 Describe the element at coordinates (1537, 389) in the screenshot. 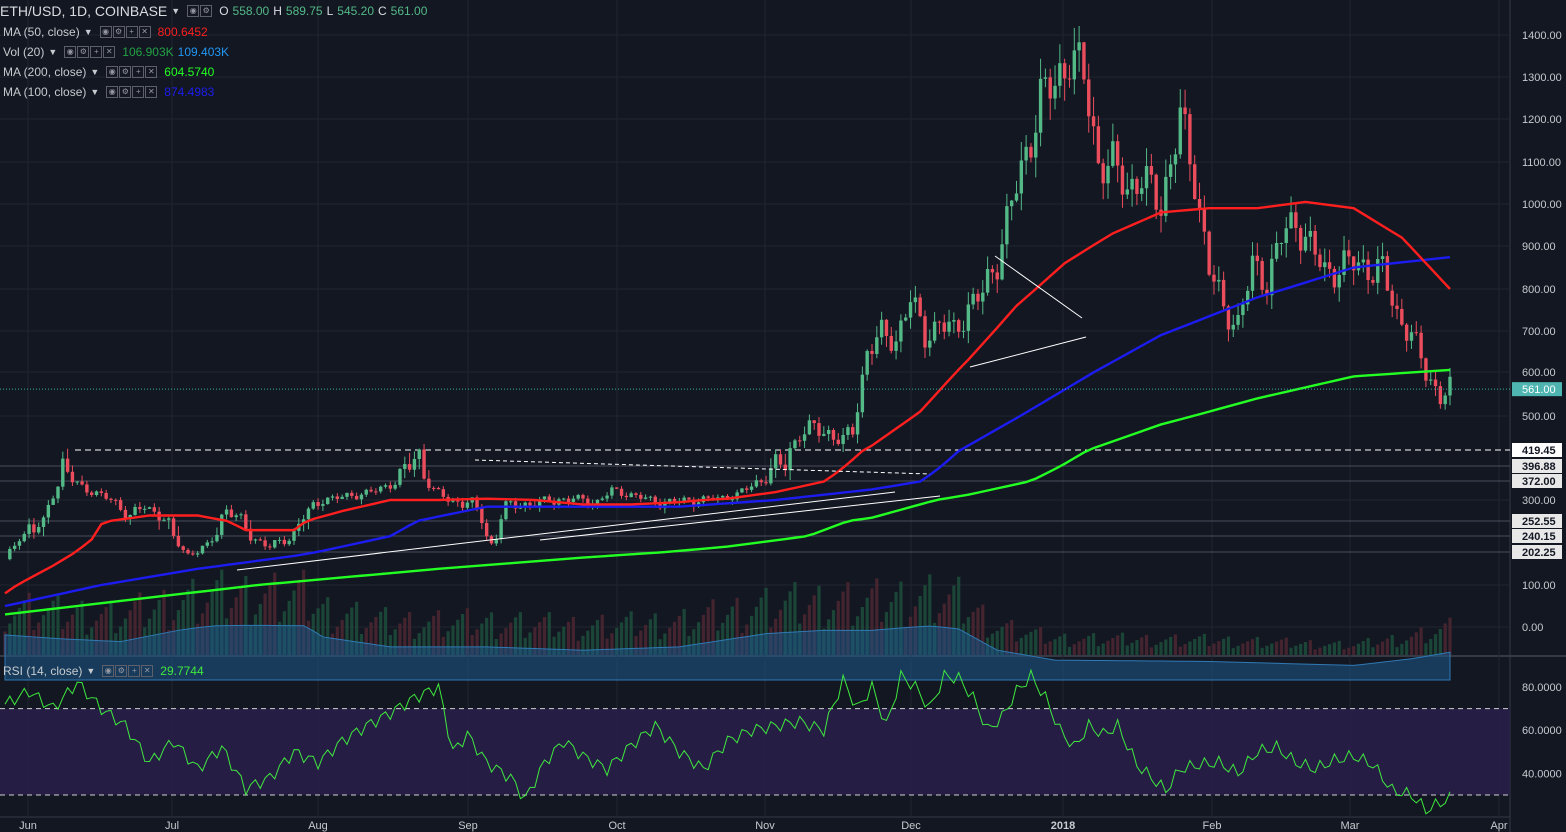

I see `last-price-badge` at that location.